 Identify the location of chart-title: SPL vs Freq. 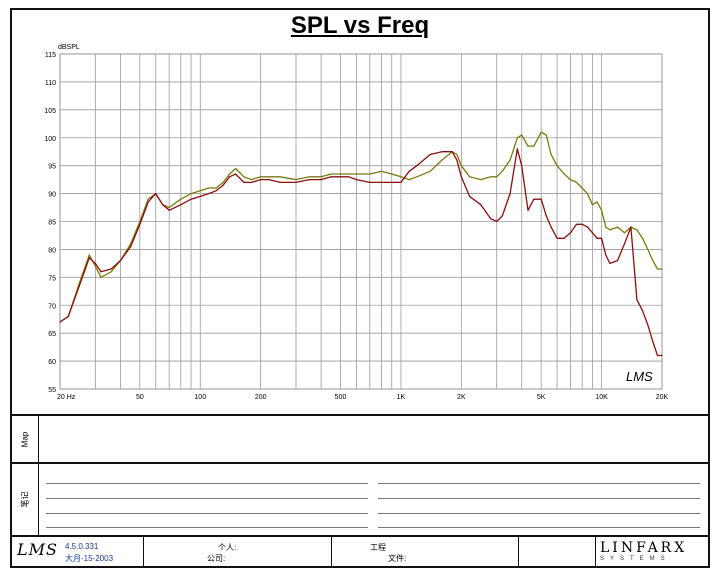
(360, 25).